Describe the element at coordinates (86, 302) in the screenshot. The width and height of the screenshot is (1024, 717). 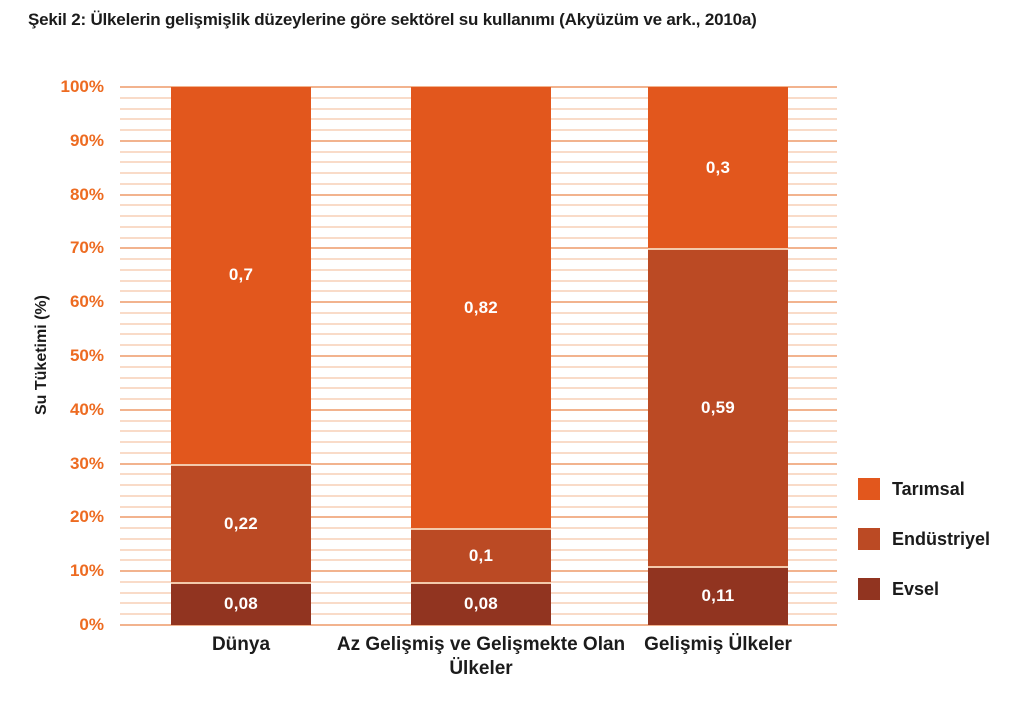
I see `y-tick-label: 60%` at that location.